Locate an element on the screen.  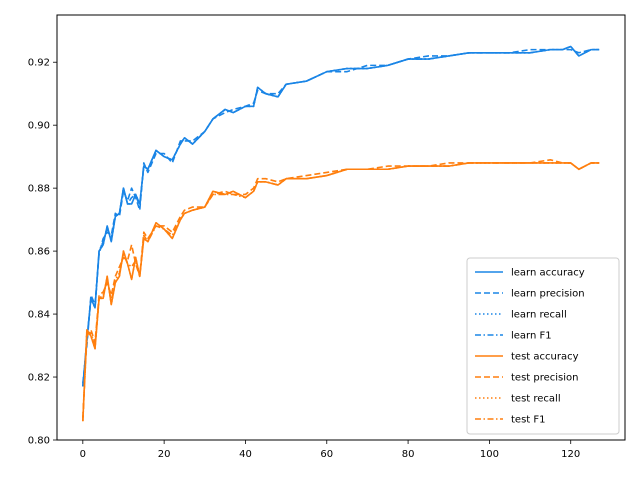
x-axis: 0 20 40 60 80 100 120 is located at coordinates (330, 450).